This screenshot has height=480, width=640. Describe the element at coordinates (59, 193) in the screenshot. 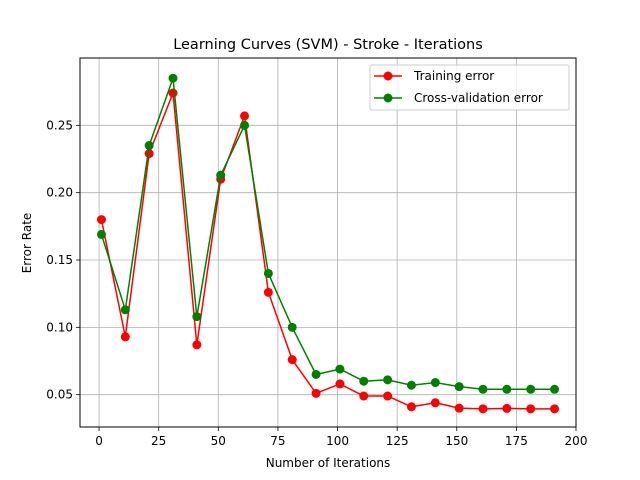

I see `y-tick-label: 0.20` at that location.